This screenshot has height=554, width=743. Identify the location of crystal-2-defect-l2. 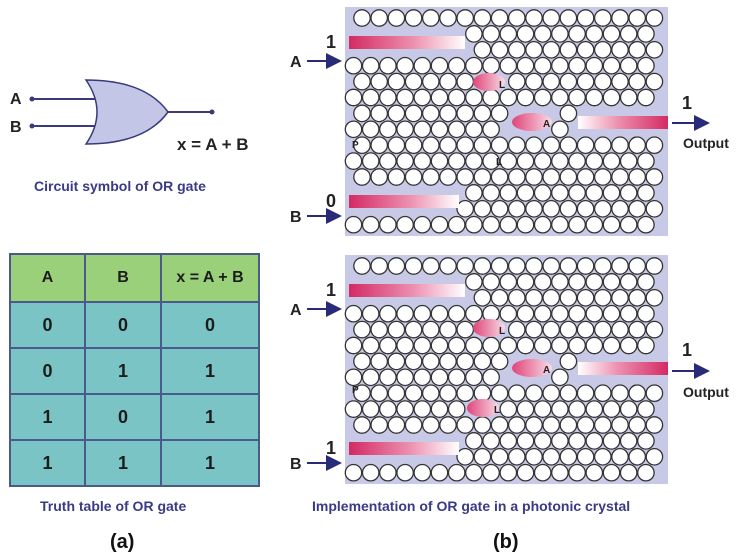
(483, 408).